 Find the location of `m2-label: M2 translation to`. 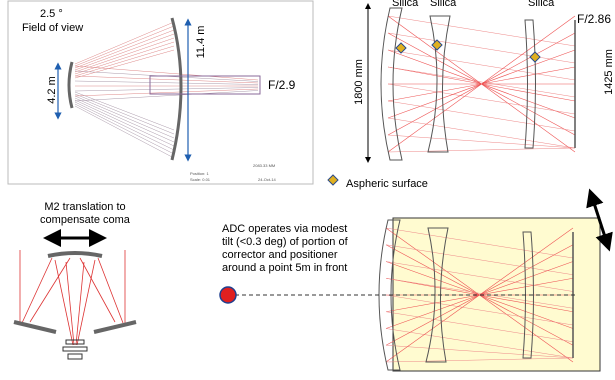

m2-label: M2 translation to is located at coordinates (84, 207).